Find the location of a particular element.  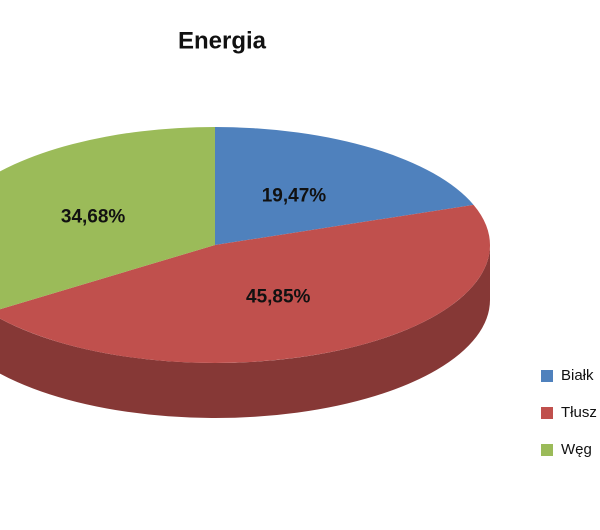

legend-label: Węg is located at coordinates (576, 449).